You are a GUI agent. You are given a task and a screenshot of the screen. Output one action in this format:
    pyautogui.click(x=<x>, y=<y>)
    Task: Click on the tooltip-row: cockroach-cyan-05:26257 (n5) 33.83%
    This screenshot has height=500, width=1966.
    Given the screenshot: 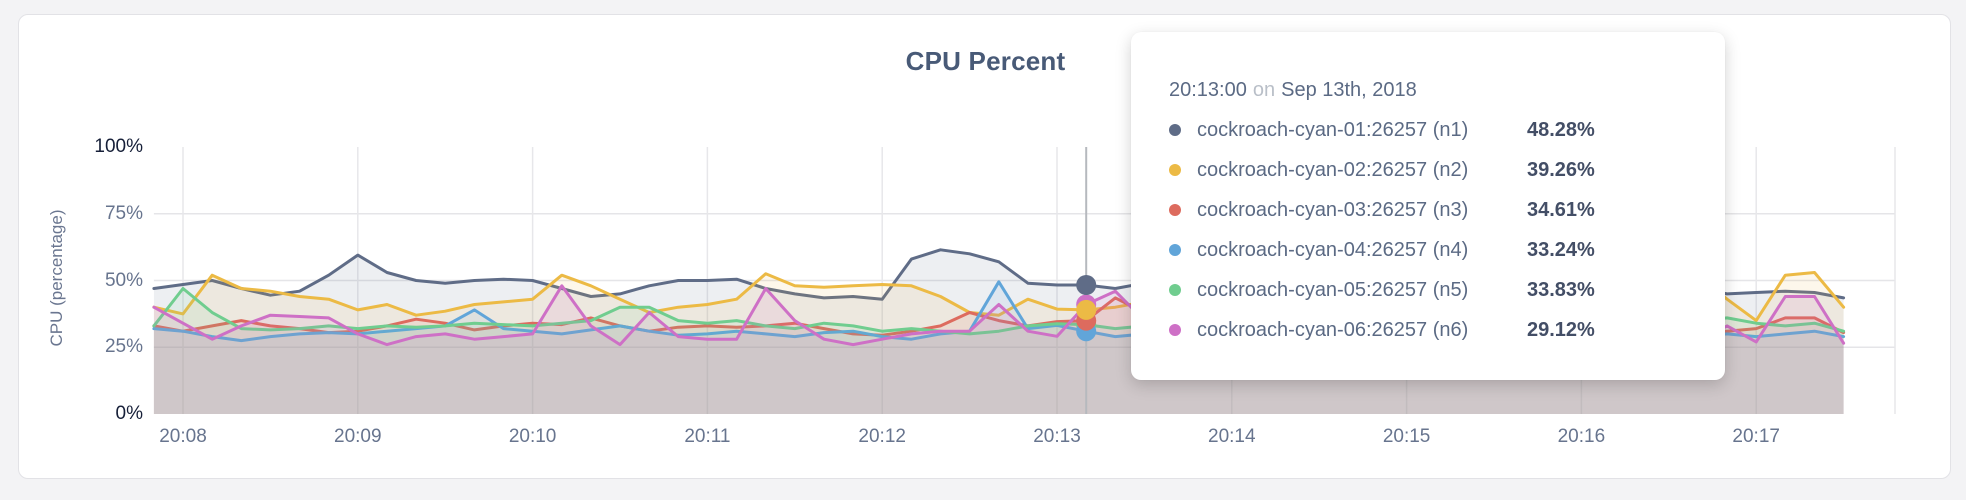 What is the action you would take?
    pyautogui.click(x=1432, y=290)
    